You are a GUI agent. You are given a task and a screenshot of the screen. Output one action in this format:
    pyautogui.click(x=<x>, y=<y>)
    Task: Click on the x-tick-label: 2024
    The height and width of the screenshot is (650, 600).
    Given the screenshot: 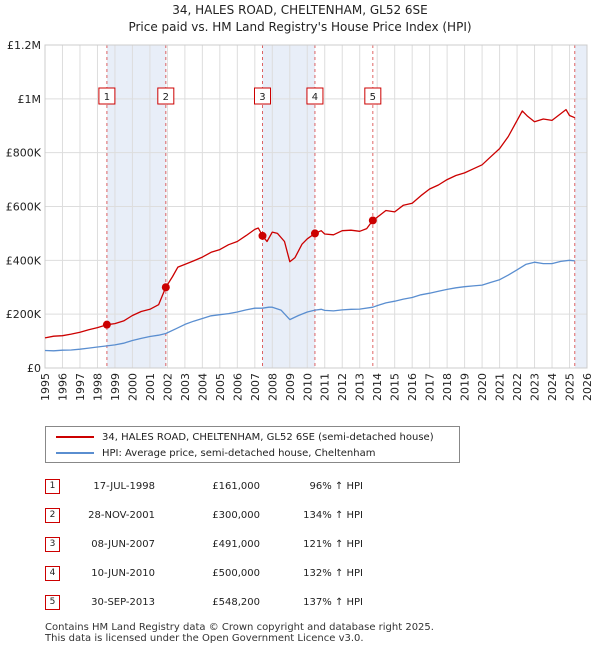 What is the action you would take?
    pyautogui.click(x=552, y=387)
    